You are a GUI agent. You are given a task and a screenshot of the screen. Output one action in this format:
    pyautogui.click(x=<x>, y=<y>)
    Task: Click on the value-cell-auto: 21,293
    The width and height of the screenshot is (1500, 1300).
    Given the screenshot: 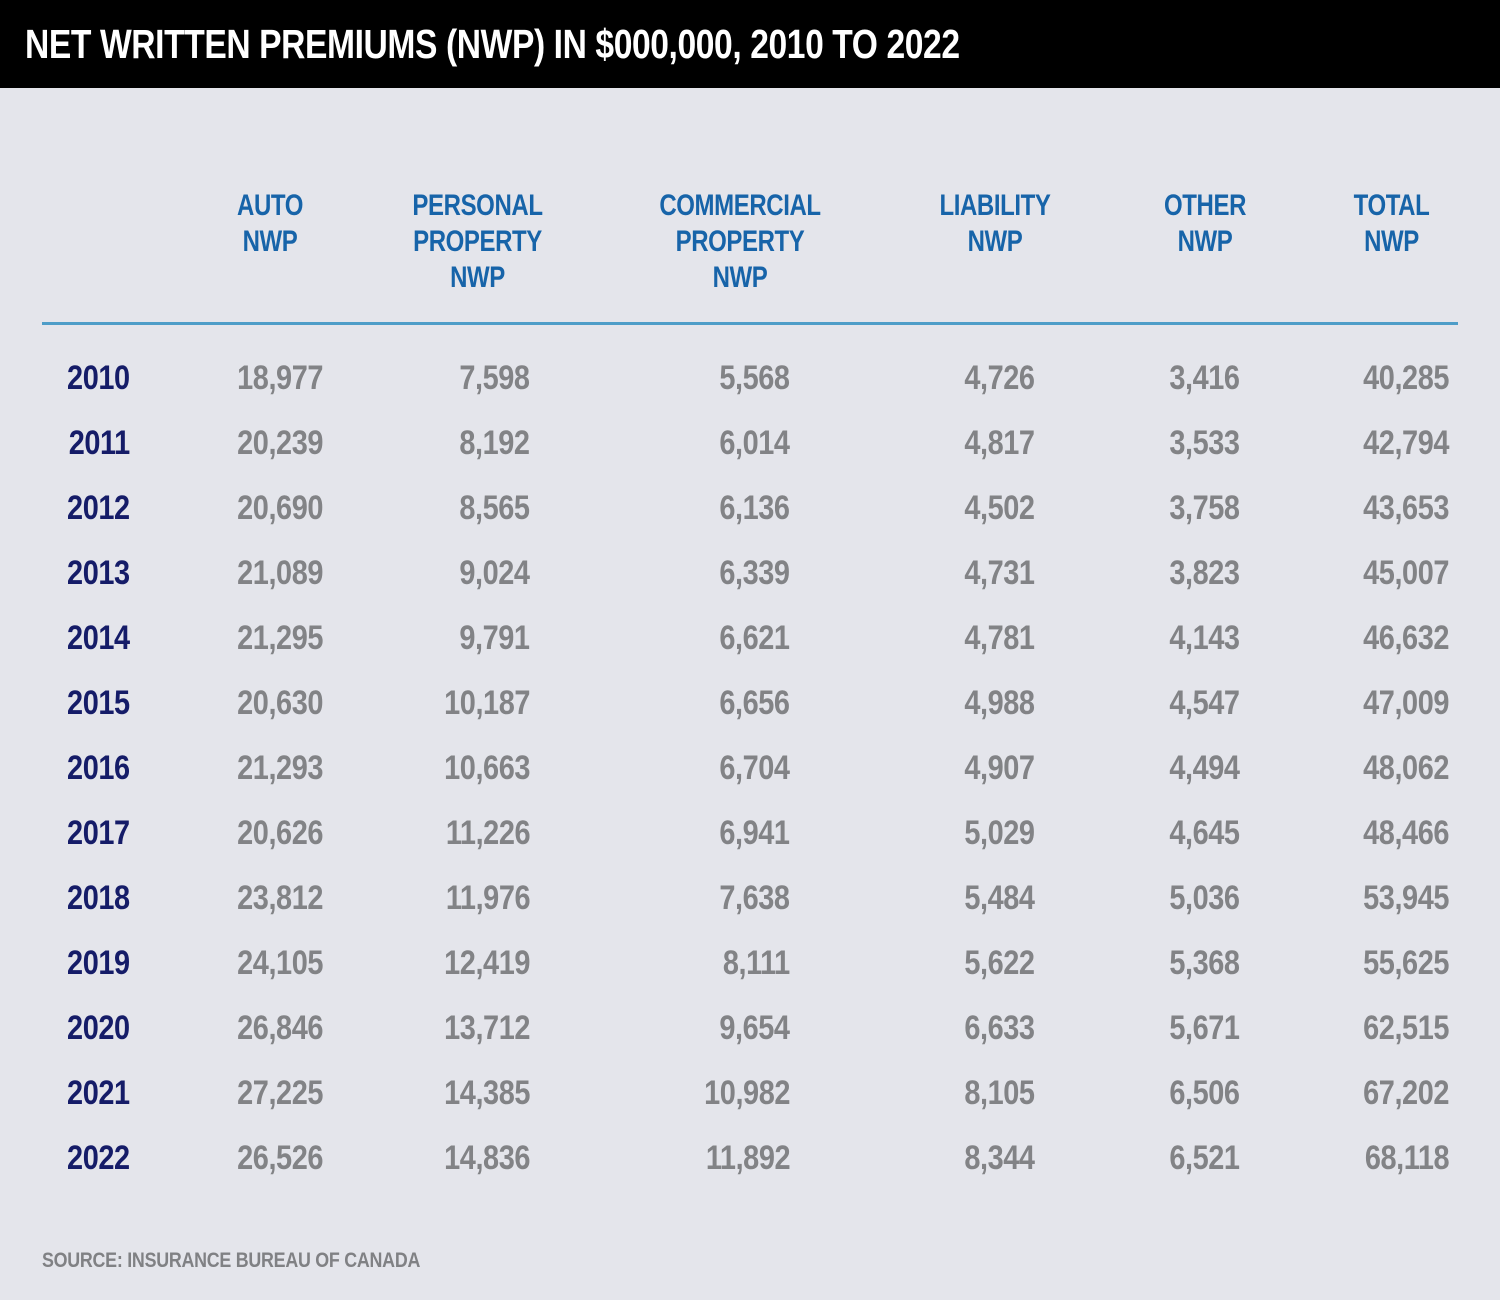 What is the action you would take?
    pyautogui.click(x=280, y=768)
    